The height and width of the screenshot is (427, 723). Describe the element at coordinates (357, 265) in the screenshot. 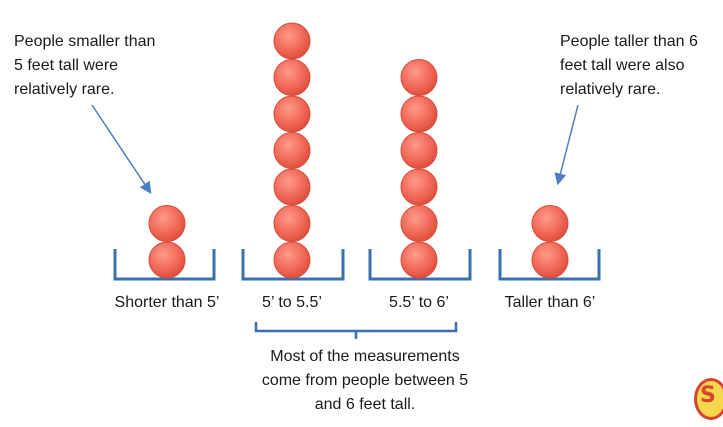

I see `bins` at that location.